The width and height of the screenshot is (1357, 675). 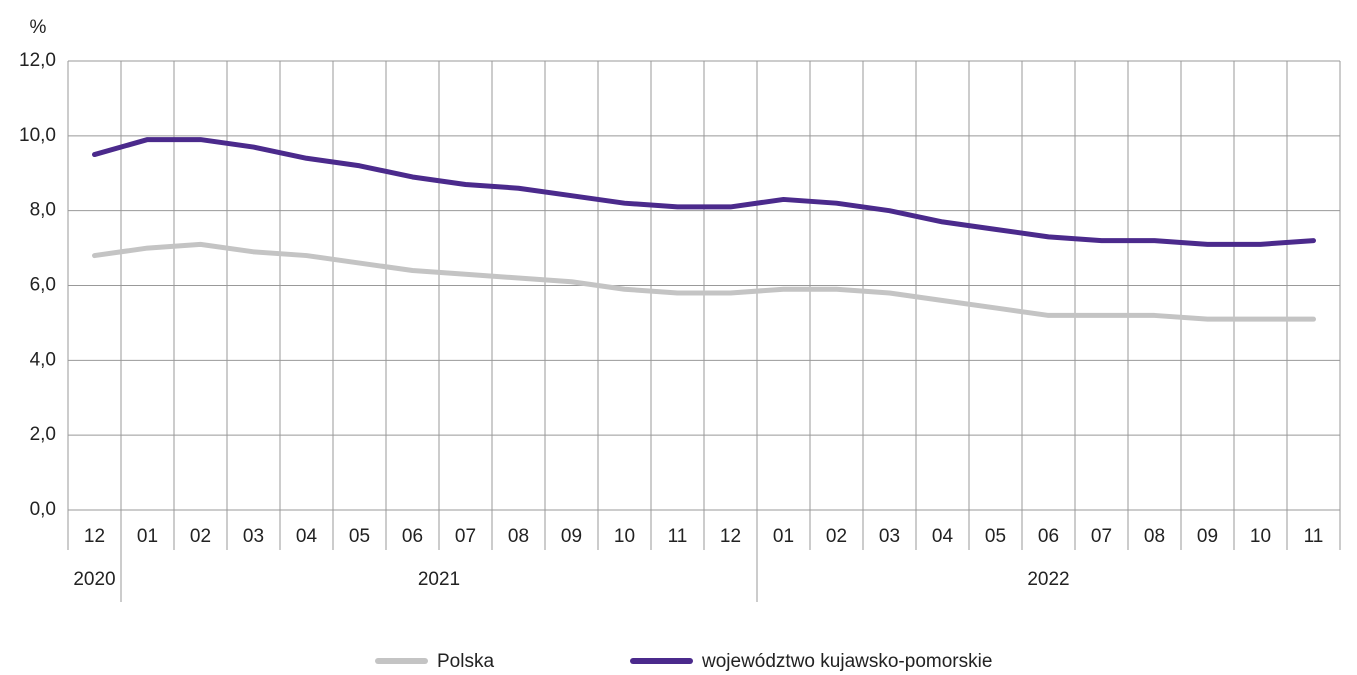 I want to click on y-tick-label: 4,0, so click(x=43, y=359).